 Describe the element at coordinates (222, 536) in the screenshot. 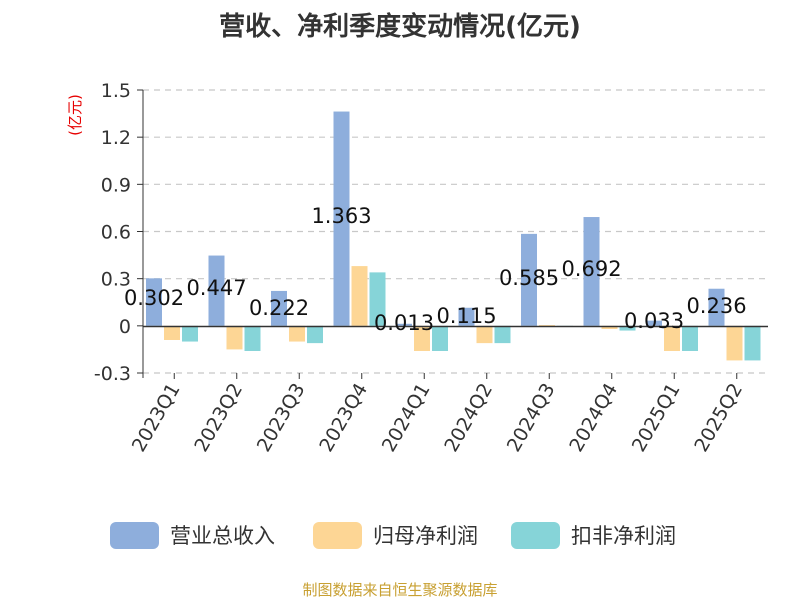

I see `legend-label: 营业总收入` at that location.